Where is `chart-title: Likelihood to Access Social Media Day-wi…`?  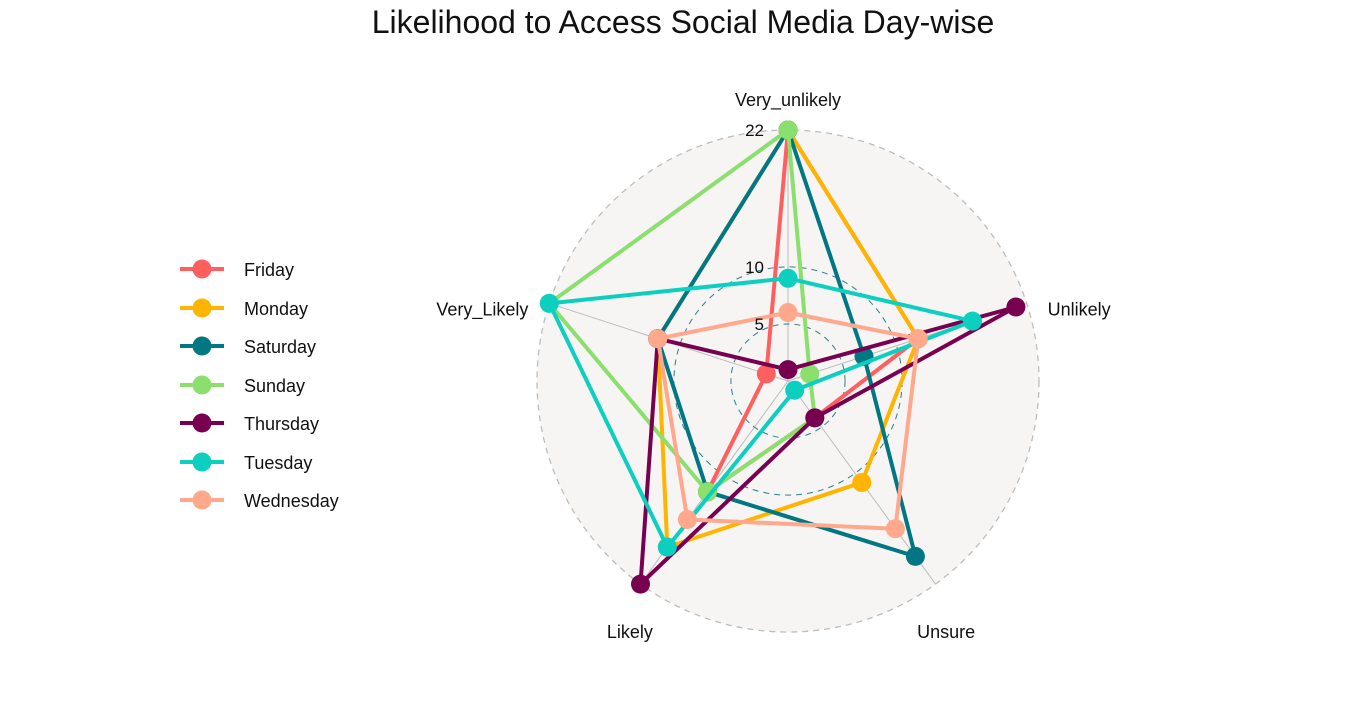 chart-title: Likelihood to Access Social Media Day-wi… is located at coordinates (683, 22).